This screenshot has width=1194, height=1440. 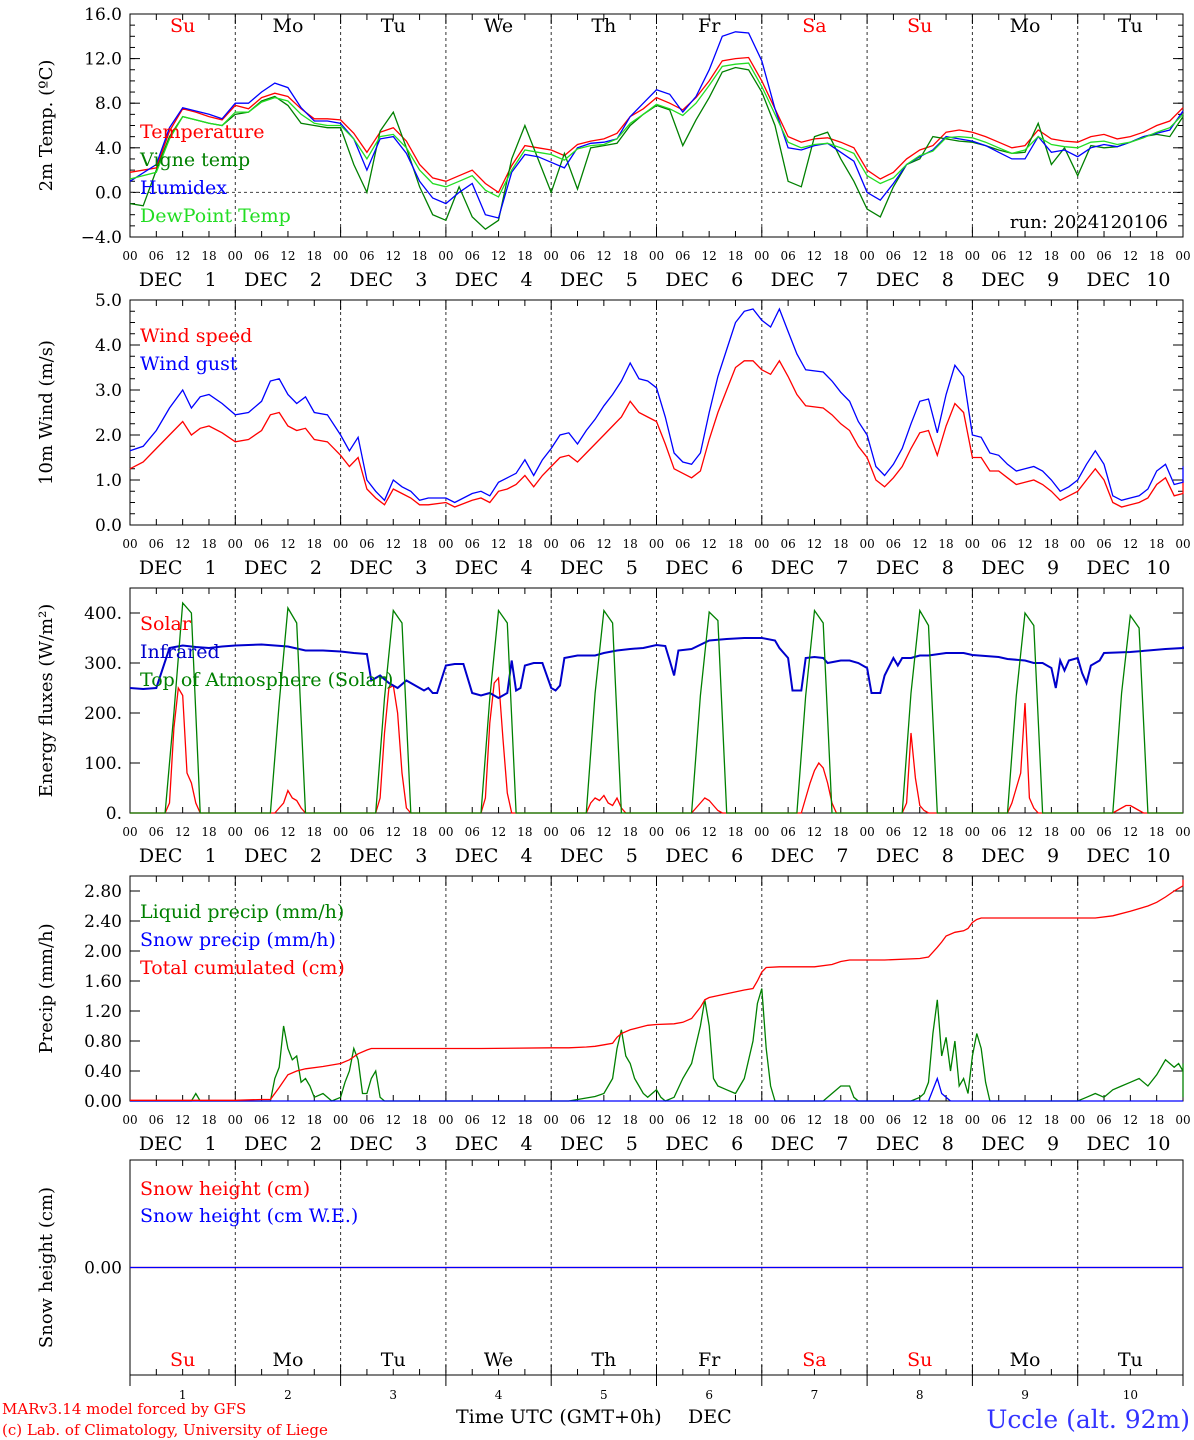 What do you see at coordinates (108, 391) in the screenshot?
I see `y-tick-label: 3.0` at bounding box center [108, 391].